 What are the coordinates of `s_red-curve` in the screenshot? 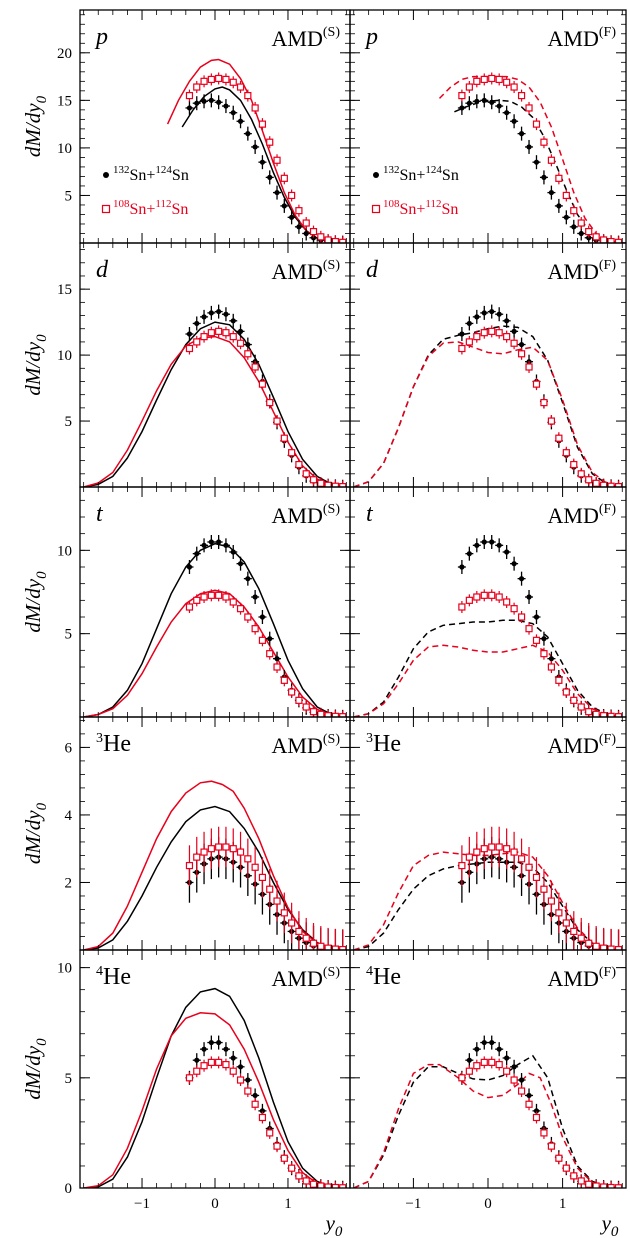 It's located at (215, 1100).